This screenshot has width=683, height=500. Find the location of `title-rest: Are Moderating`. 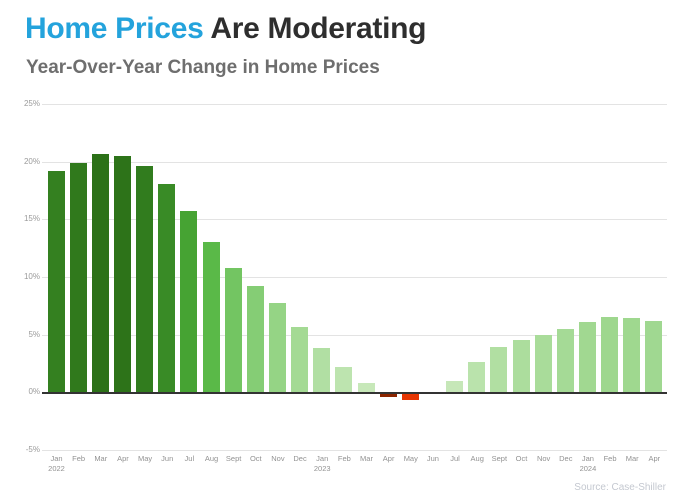

title-rest: Are Moderating is located at coordinates (315, 28).